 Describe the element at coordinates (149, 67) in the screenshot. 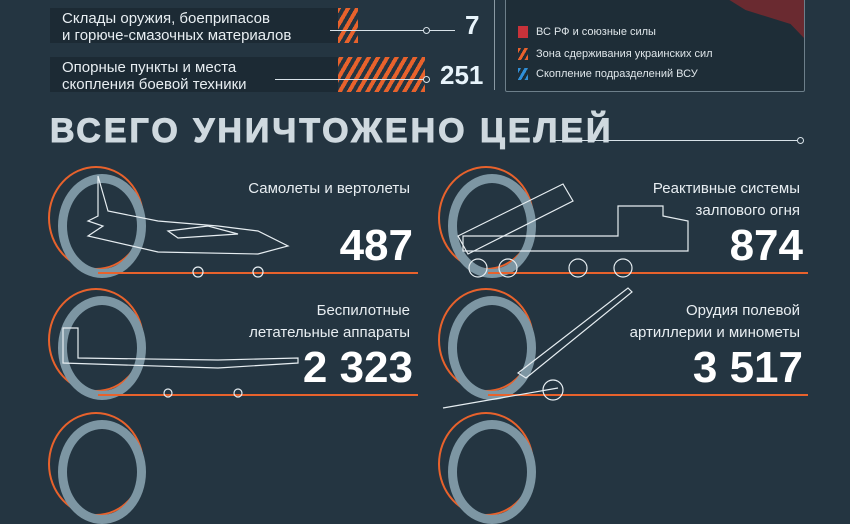

I see `stat-label-line: Опорные пункты и места` at that location.